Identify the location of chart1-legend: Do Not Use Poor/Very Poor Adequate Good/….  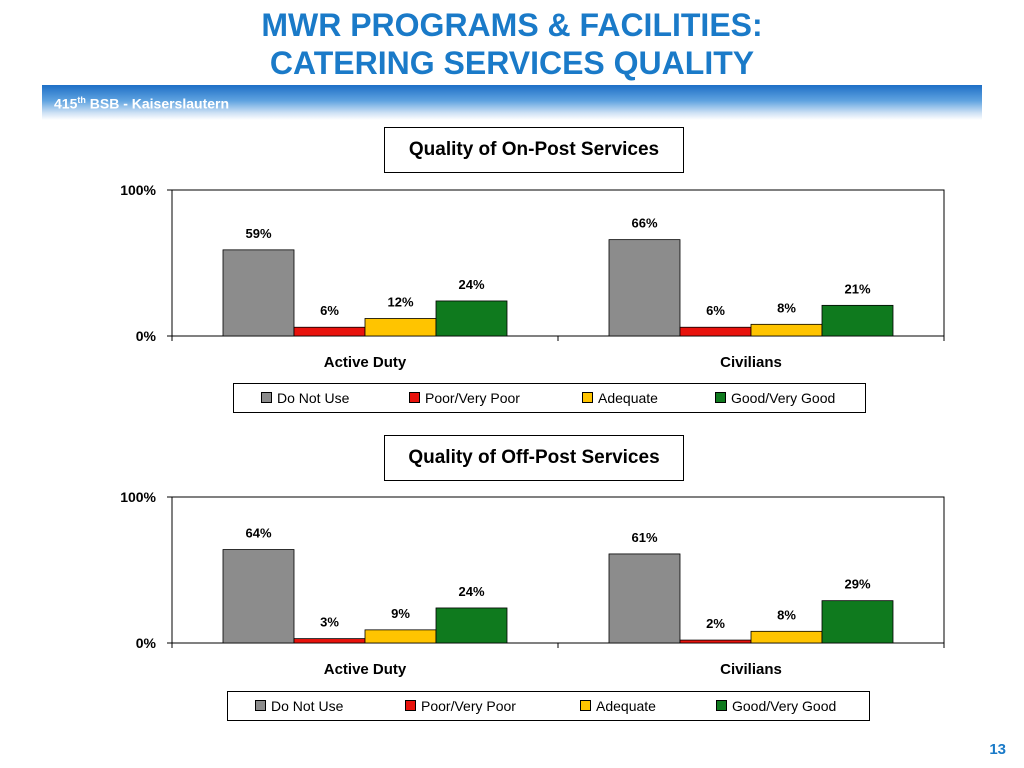
(549, 398).